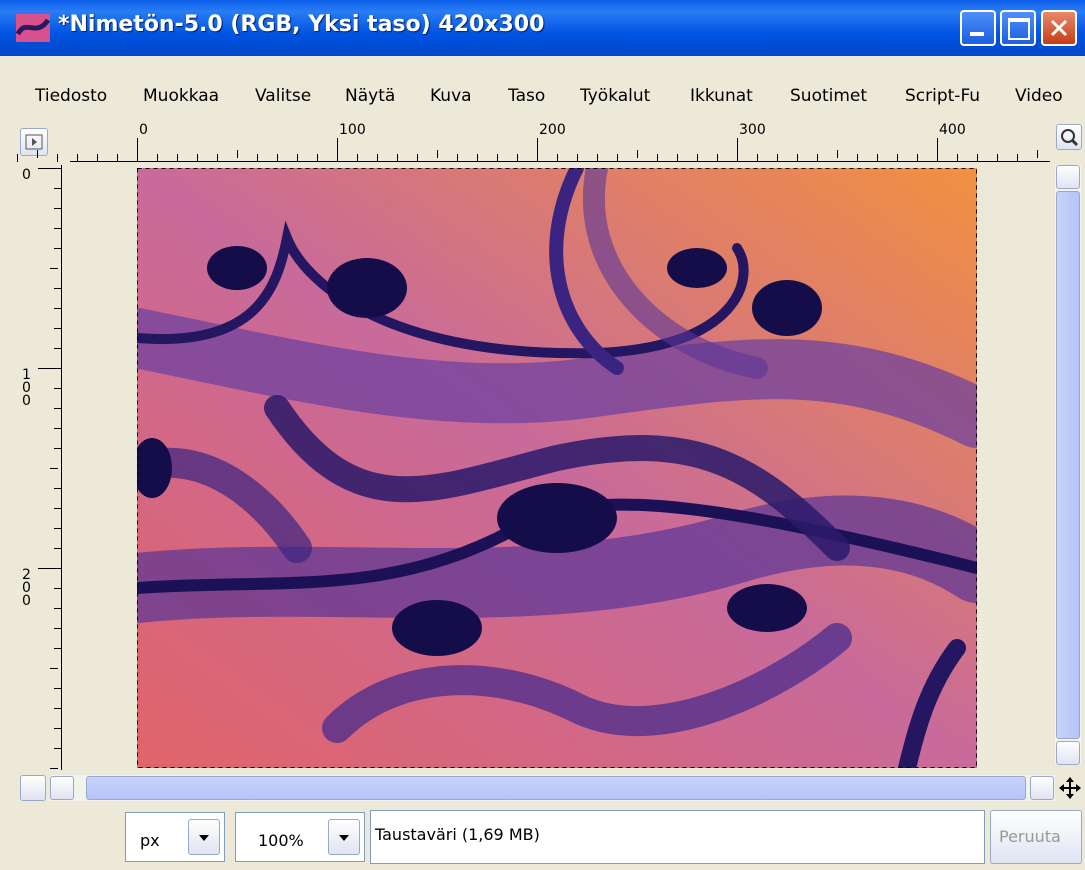 The height and width of the screenshot is (870, 1085). Describe the element at coordinates (451, 96) in the screenshot. I see `menu-item: Kuva` at that location.